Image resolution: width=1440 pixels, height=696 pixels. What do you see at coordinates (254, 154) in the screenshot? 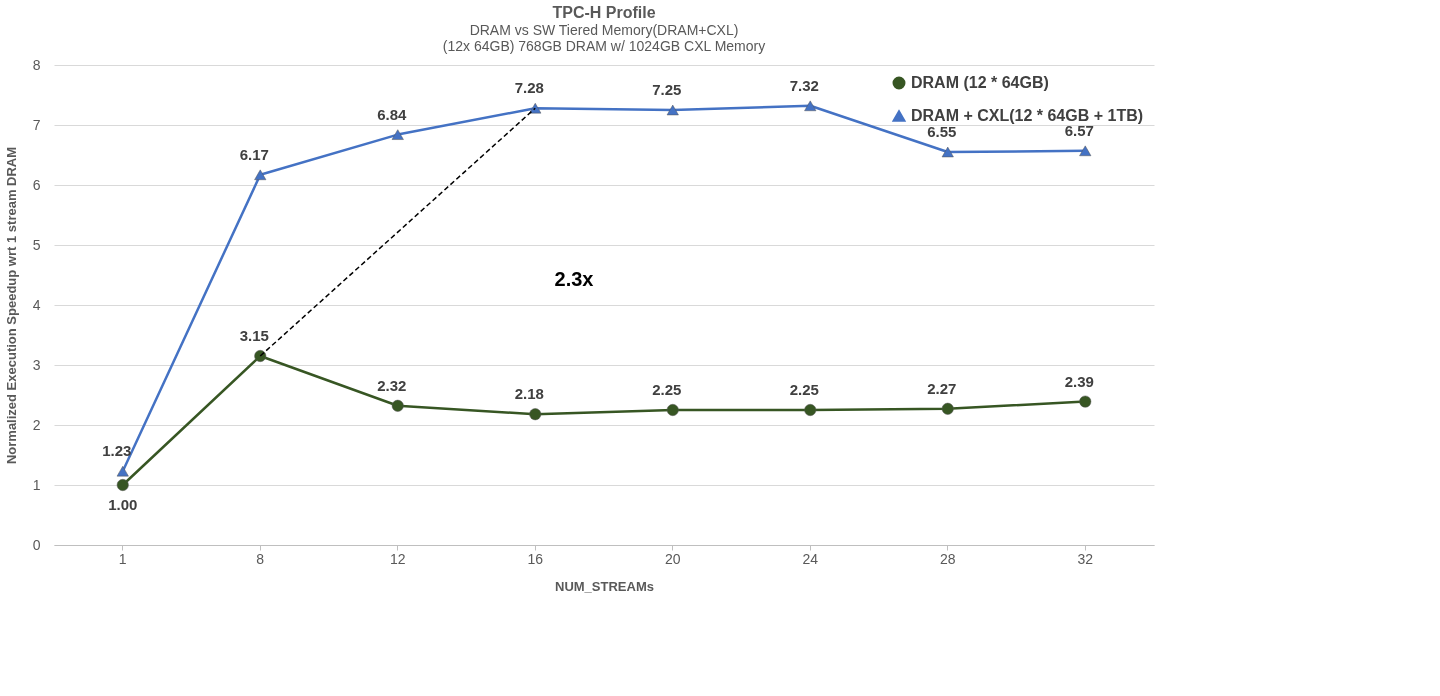
I see `data-label: 6.17` at bounding box center [254, 154].